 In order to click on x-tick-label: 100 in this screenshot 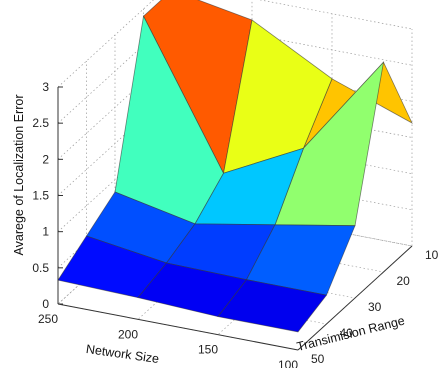, I will do `click(288, 363)`.